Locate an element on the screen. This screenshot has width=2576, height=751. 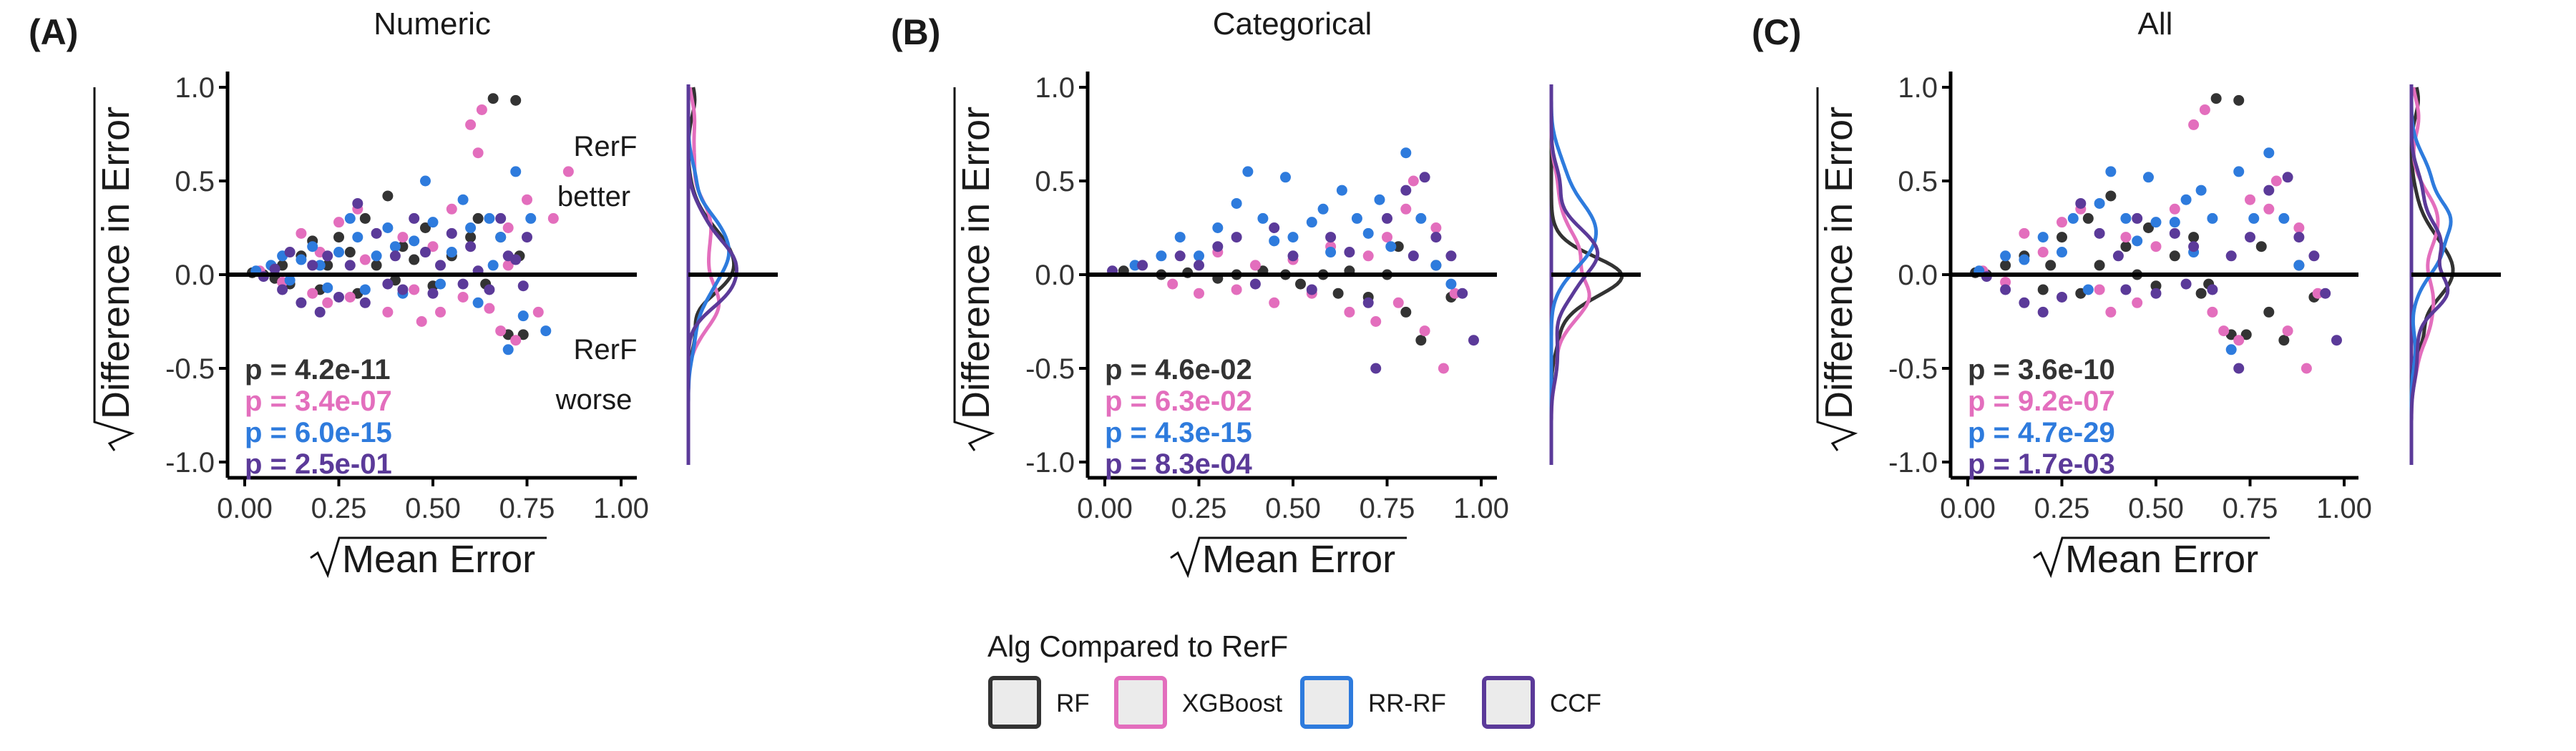
series-XGBoost is located at coordinates (2150, 239).